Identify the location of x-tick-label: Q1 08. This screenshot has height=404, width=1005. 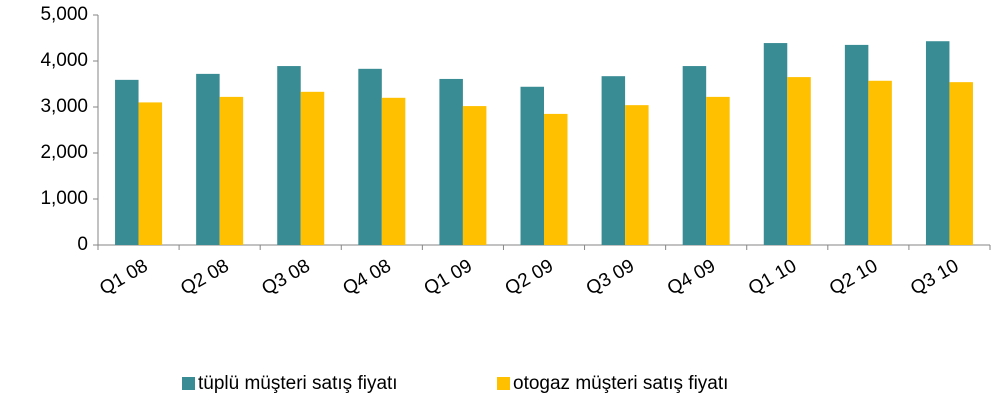
(123, 277).